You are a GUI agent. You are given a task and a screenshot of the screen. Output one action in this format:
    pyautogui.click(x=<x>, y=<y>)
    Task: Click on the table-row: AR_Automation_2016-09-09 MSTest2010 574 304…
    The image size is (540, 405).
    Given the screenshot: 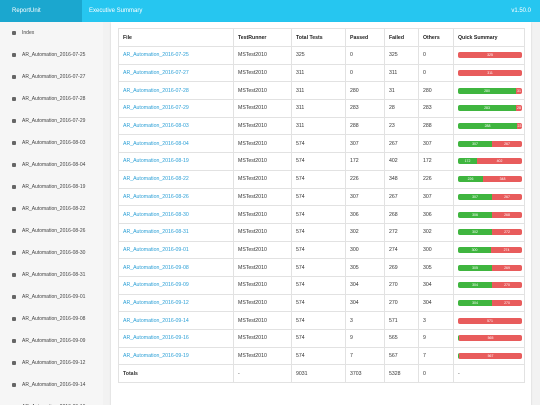 What is the action you would take?
    pyautogui.click(x=321, y=285)
    